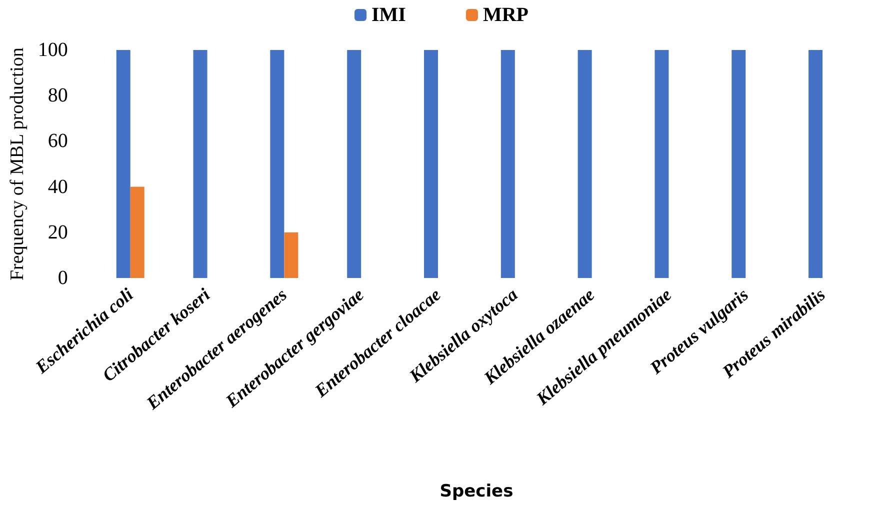  Describe the element at coordinates (477, 492) in the screenshot. I see `x-axis-title: Species` at that location.